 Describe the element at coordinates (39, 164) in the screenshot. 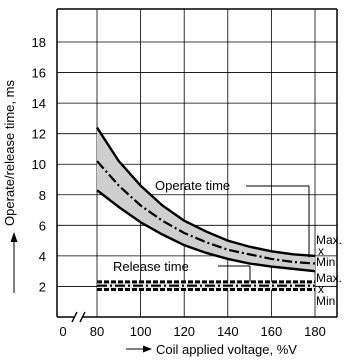

I see `y-tick-label: 10` at that location.